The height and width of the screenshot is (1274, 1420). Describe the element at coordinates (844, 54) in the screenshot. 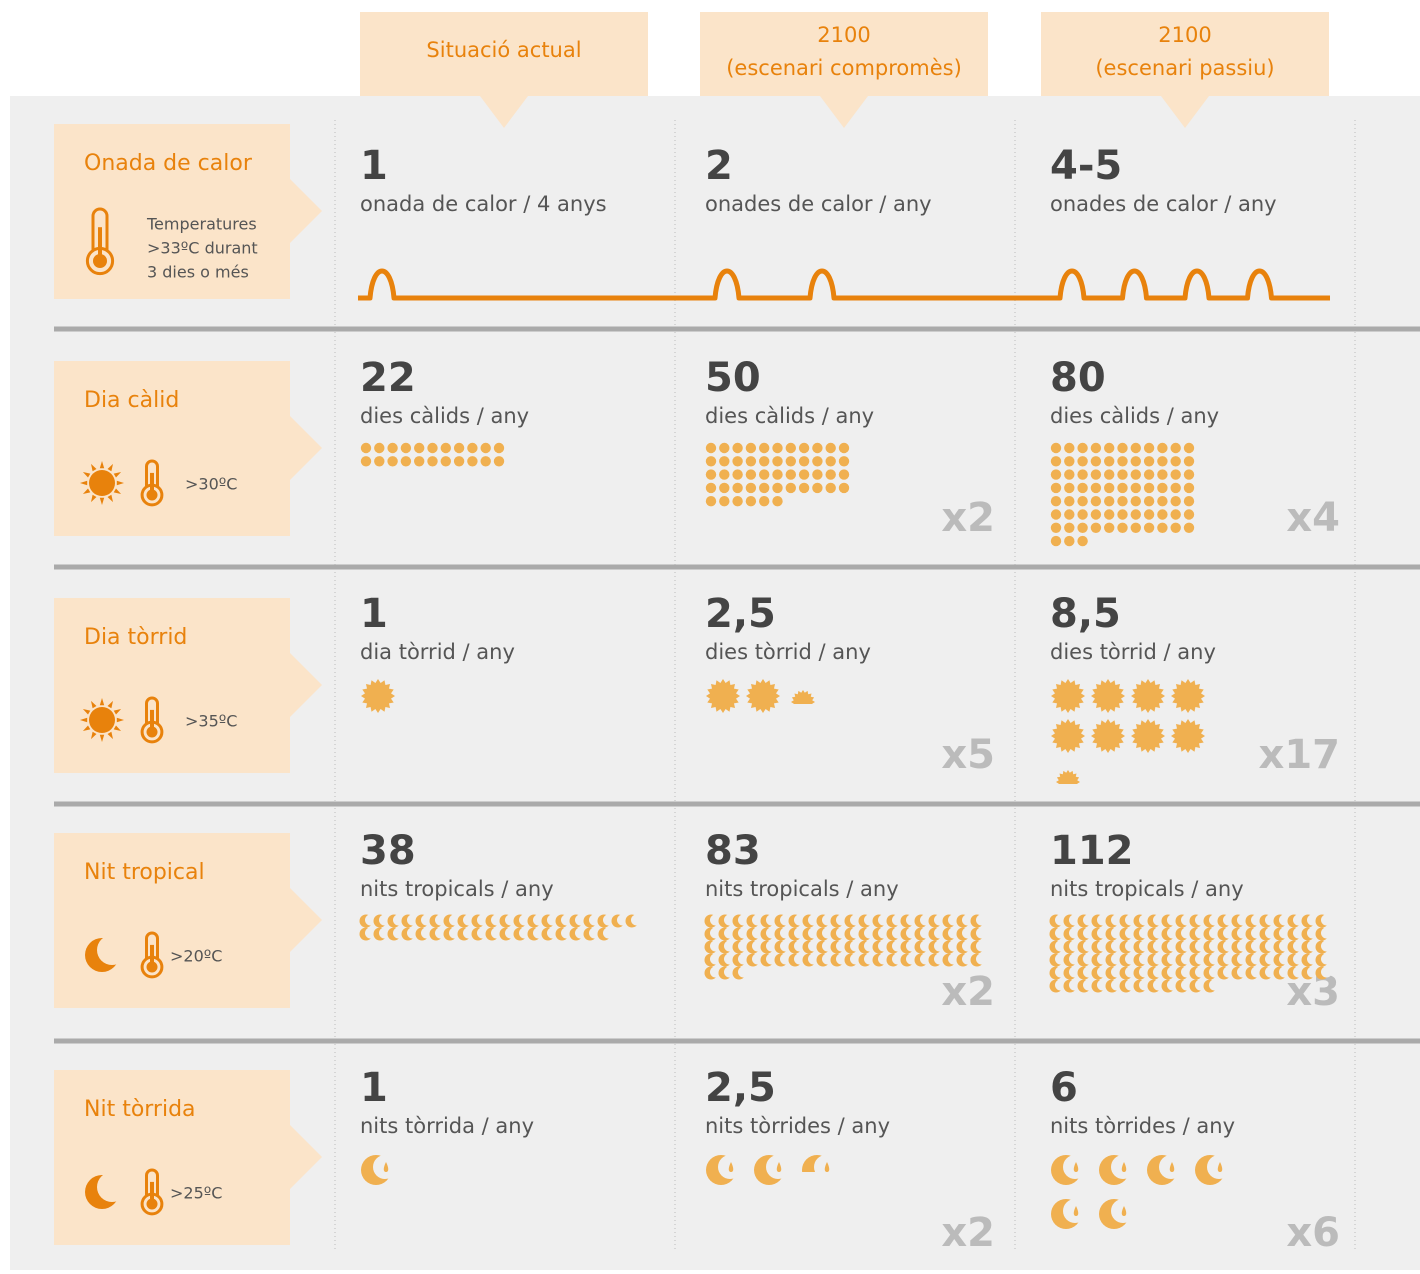

I see `header-tab` at that location.